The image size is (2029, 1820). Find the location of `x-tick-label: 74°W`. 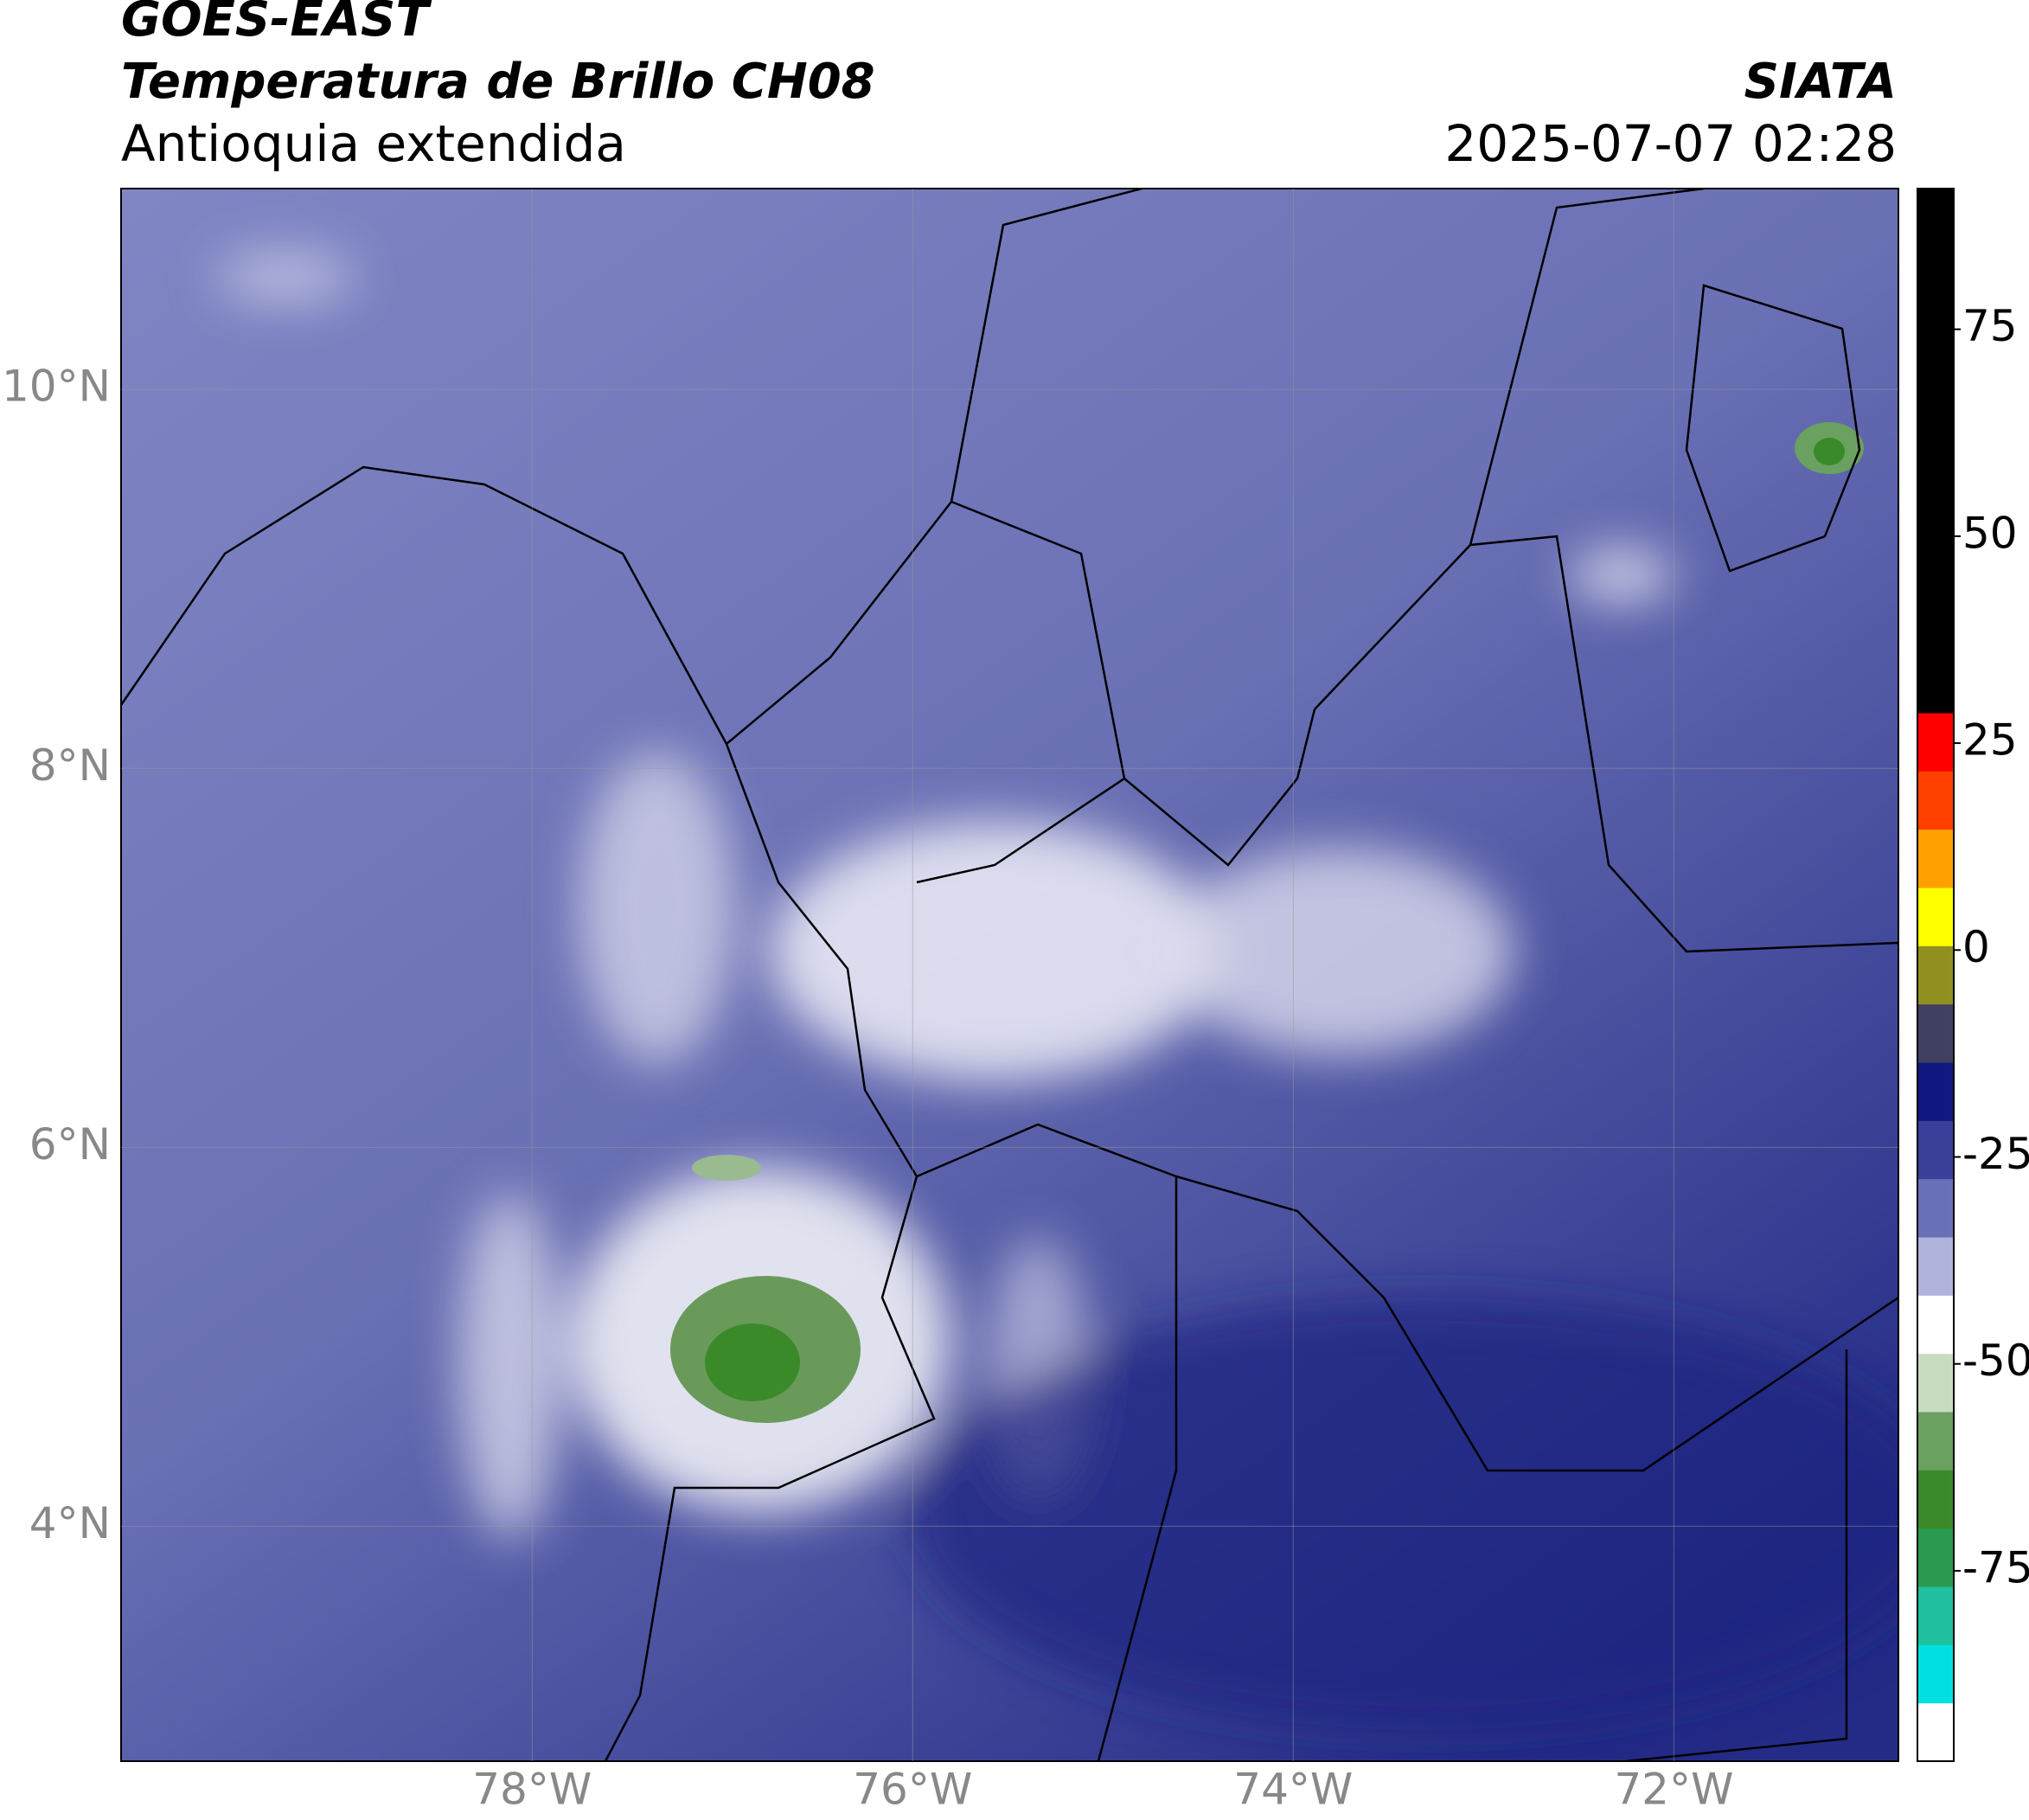

x-tick-label: 74°W is located at coordinates (1293, 1790).